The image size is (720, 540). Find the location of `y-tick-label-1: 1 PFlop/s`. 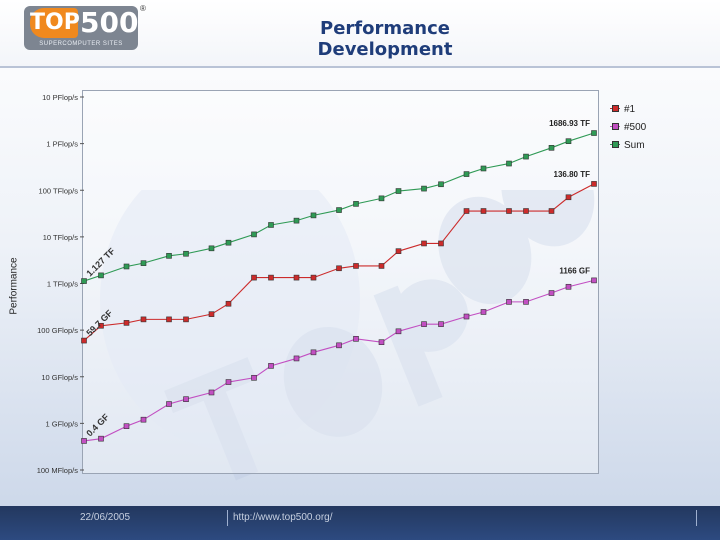

y-tick-label-1: 1 PFlop/s is located at coordinates (62, 144).